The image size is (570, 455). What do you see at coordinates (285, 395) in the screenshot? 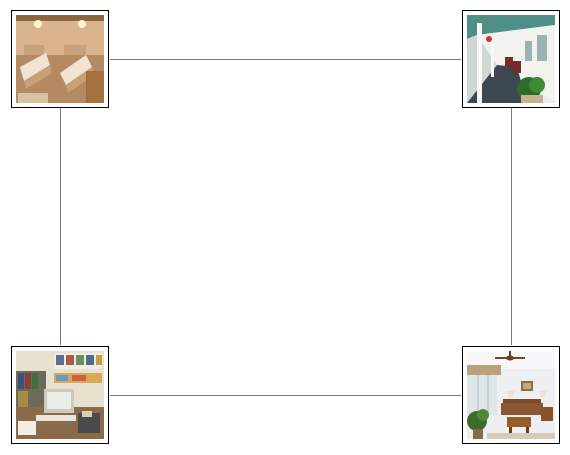
I see `connector-line-bottom` at bounding box center [285, 395].